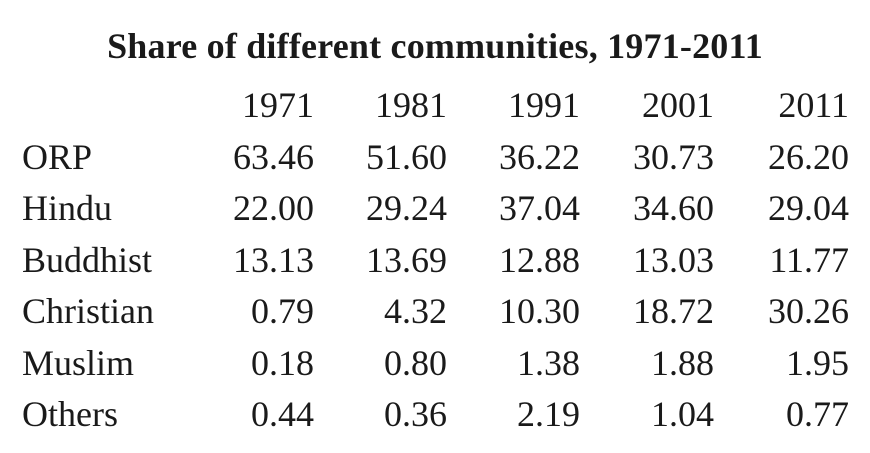 The height and width of the screenshot is (453, 870). I want to click on table-row: Buddhist 13.13 13.69 12.88 13.03 11.77, so click(435, 261).